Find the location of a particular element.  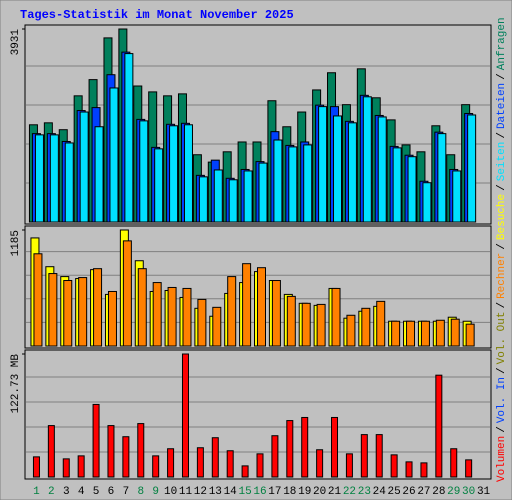

x-tick-label: 27 is located at coordinates (423, 492).